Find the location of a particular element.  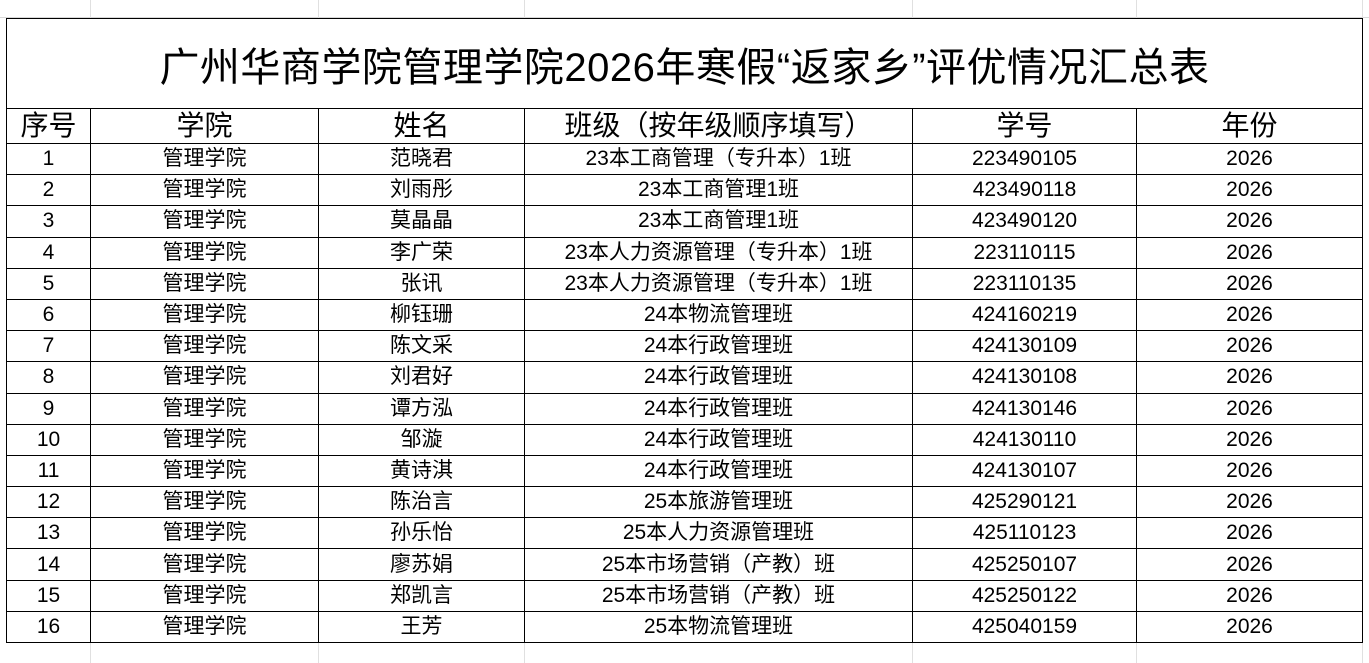

header-col-college: 学院 is located at coordinates (204, 126).